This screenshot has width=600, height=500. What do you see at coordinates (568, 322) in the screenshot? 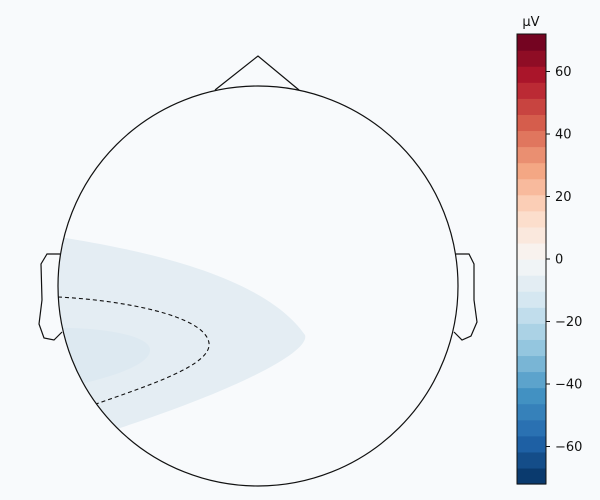
I see `colorbar-tick-label: −20` at bounding box center [568, 322].